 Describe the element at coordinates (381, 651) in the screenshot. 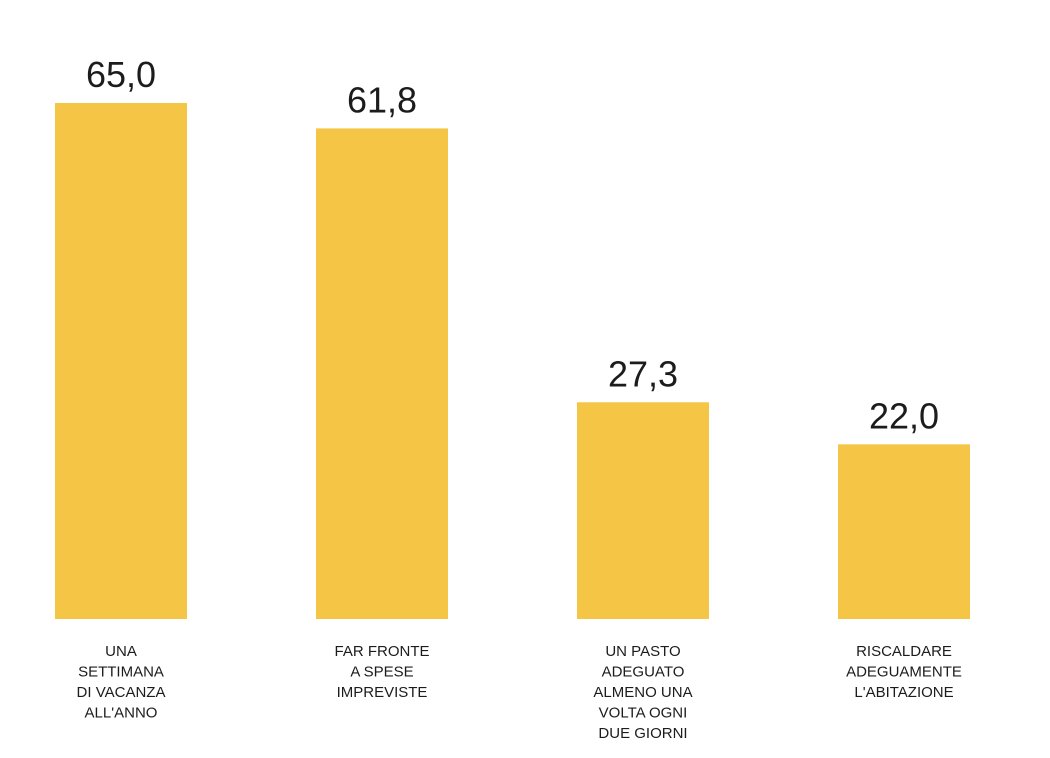

I see `category-label-line: FAR FRONTE` at that location.